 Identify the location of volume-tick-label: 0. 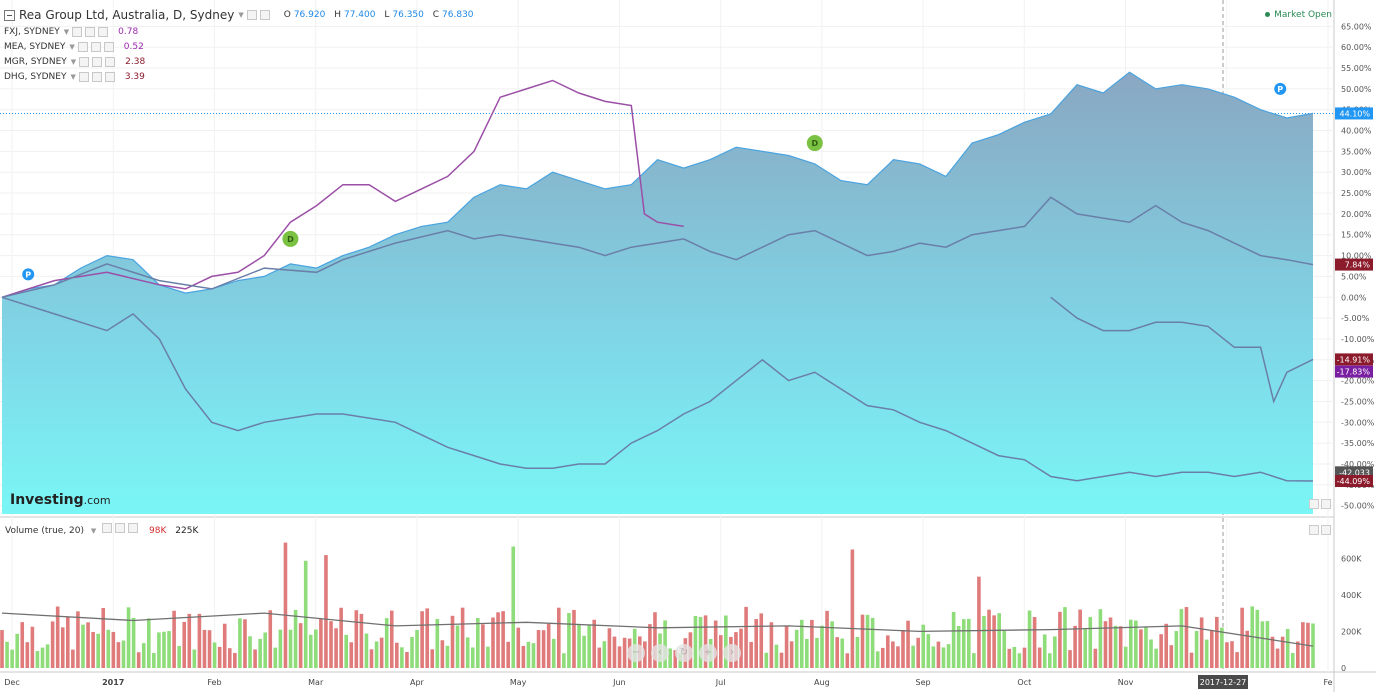
(1343, 668).